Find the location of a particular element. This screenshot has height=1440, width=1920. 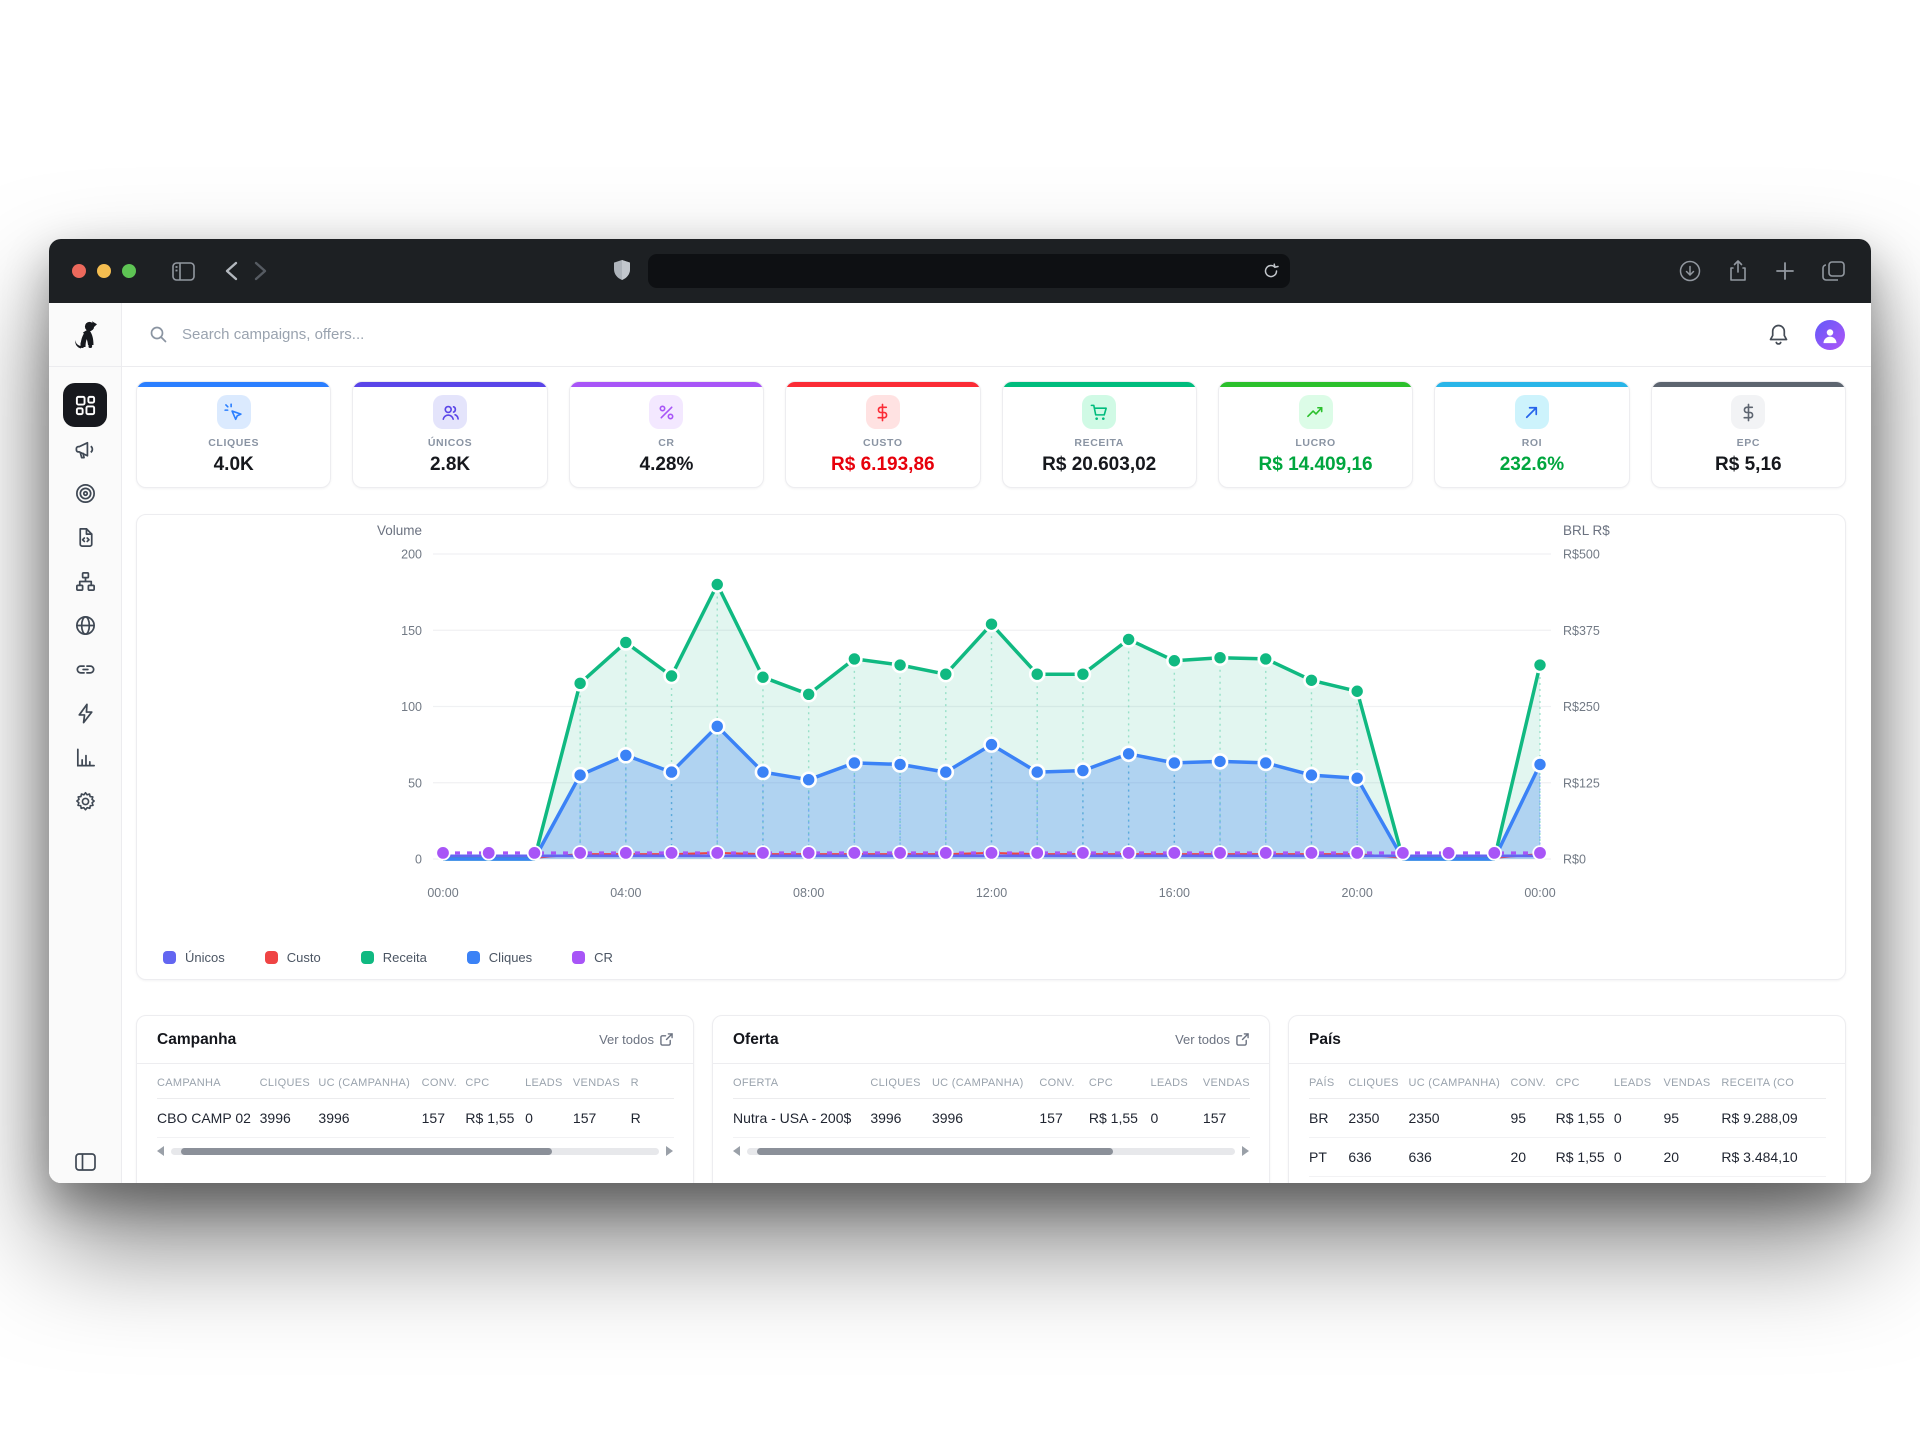

arrow-up-right-icon is located at coordinates (1531, 412).